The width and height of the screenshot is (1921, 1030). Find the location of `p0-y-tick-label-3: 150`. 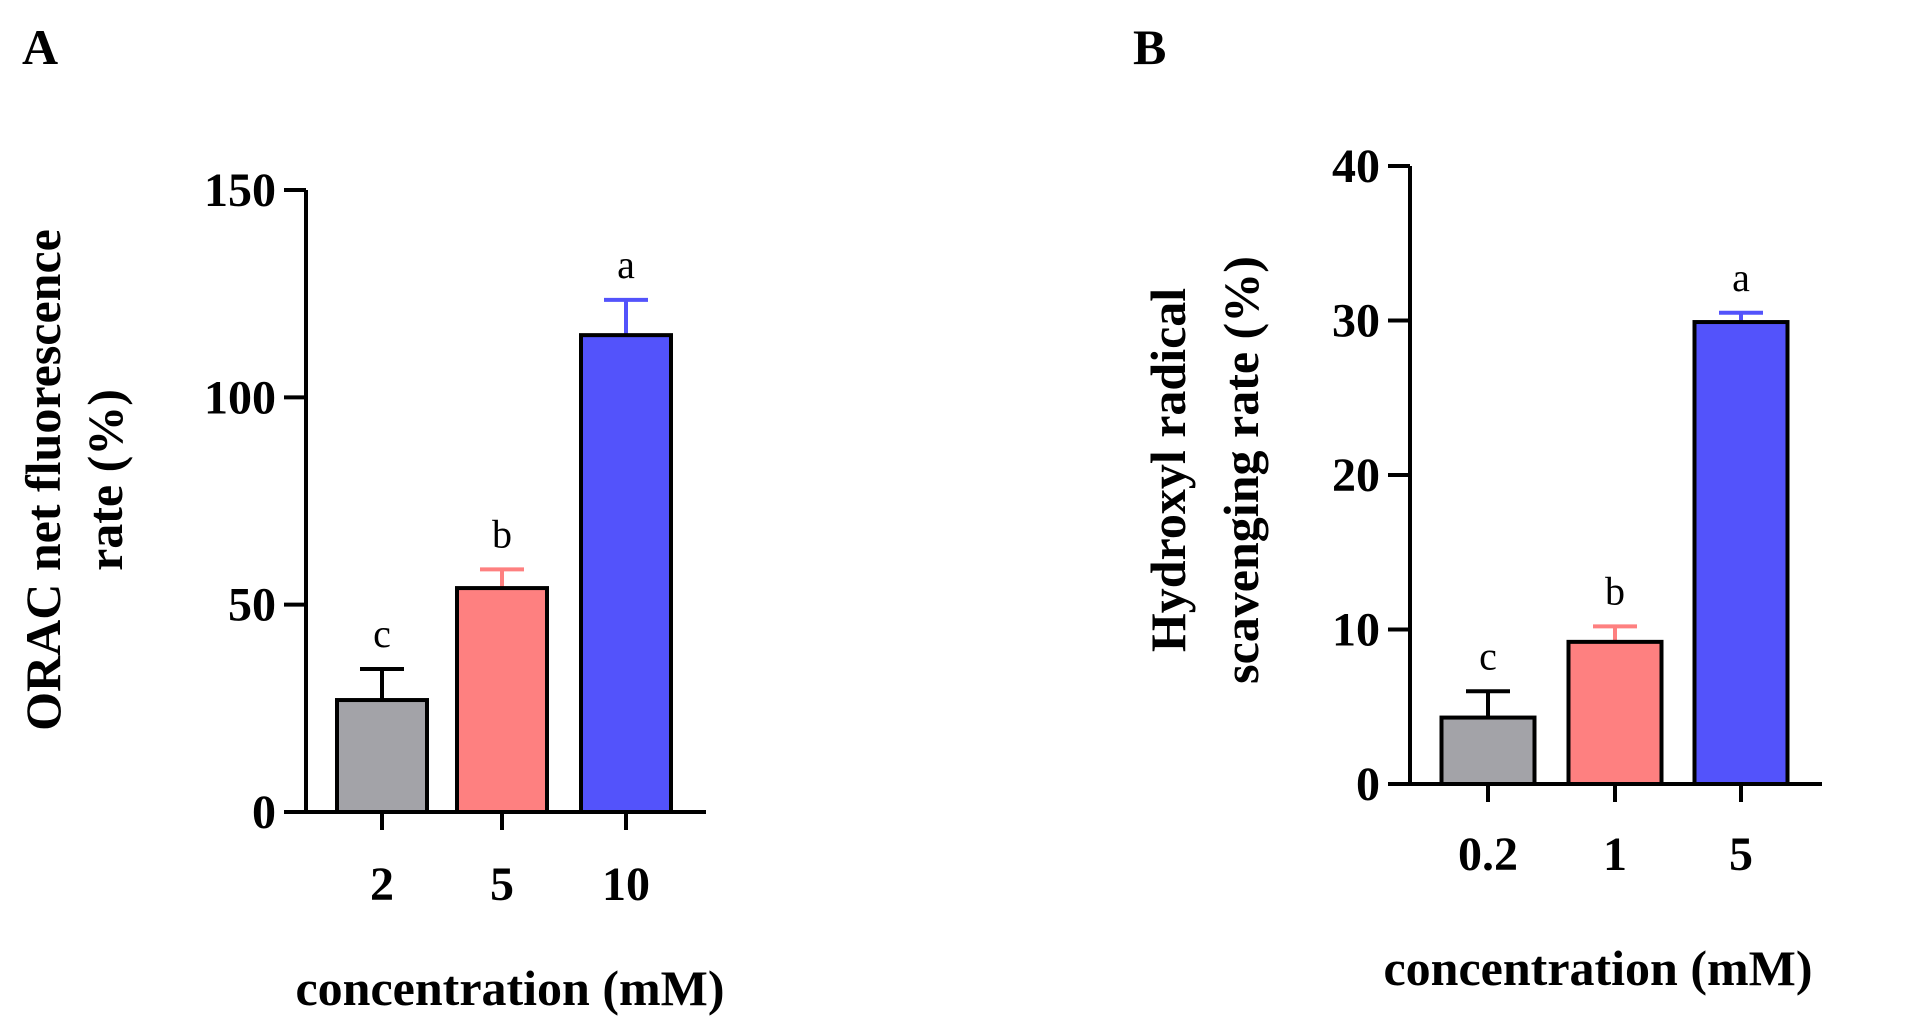

p0-y-tick-label-3: 150 is located at coordinates (240, 190).